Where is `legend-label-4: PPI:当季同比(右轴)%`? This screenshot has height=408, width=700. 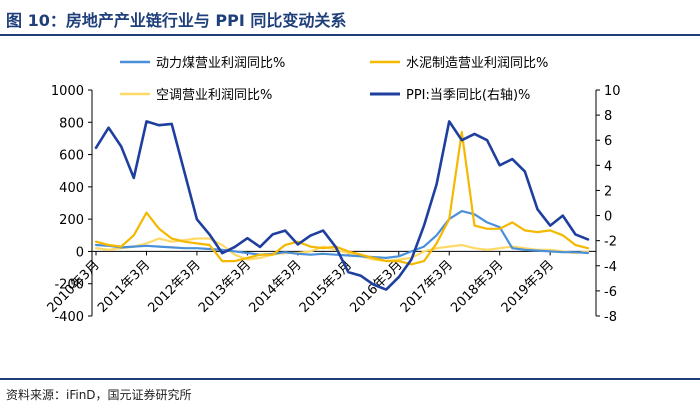 legend-label-4: PPI:当季同比(右轴)% is located at coordinates (468, 95).